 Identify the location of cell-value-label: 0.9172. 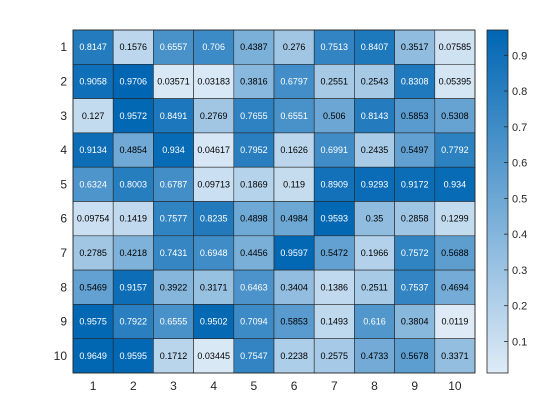
(415, 184).